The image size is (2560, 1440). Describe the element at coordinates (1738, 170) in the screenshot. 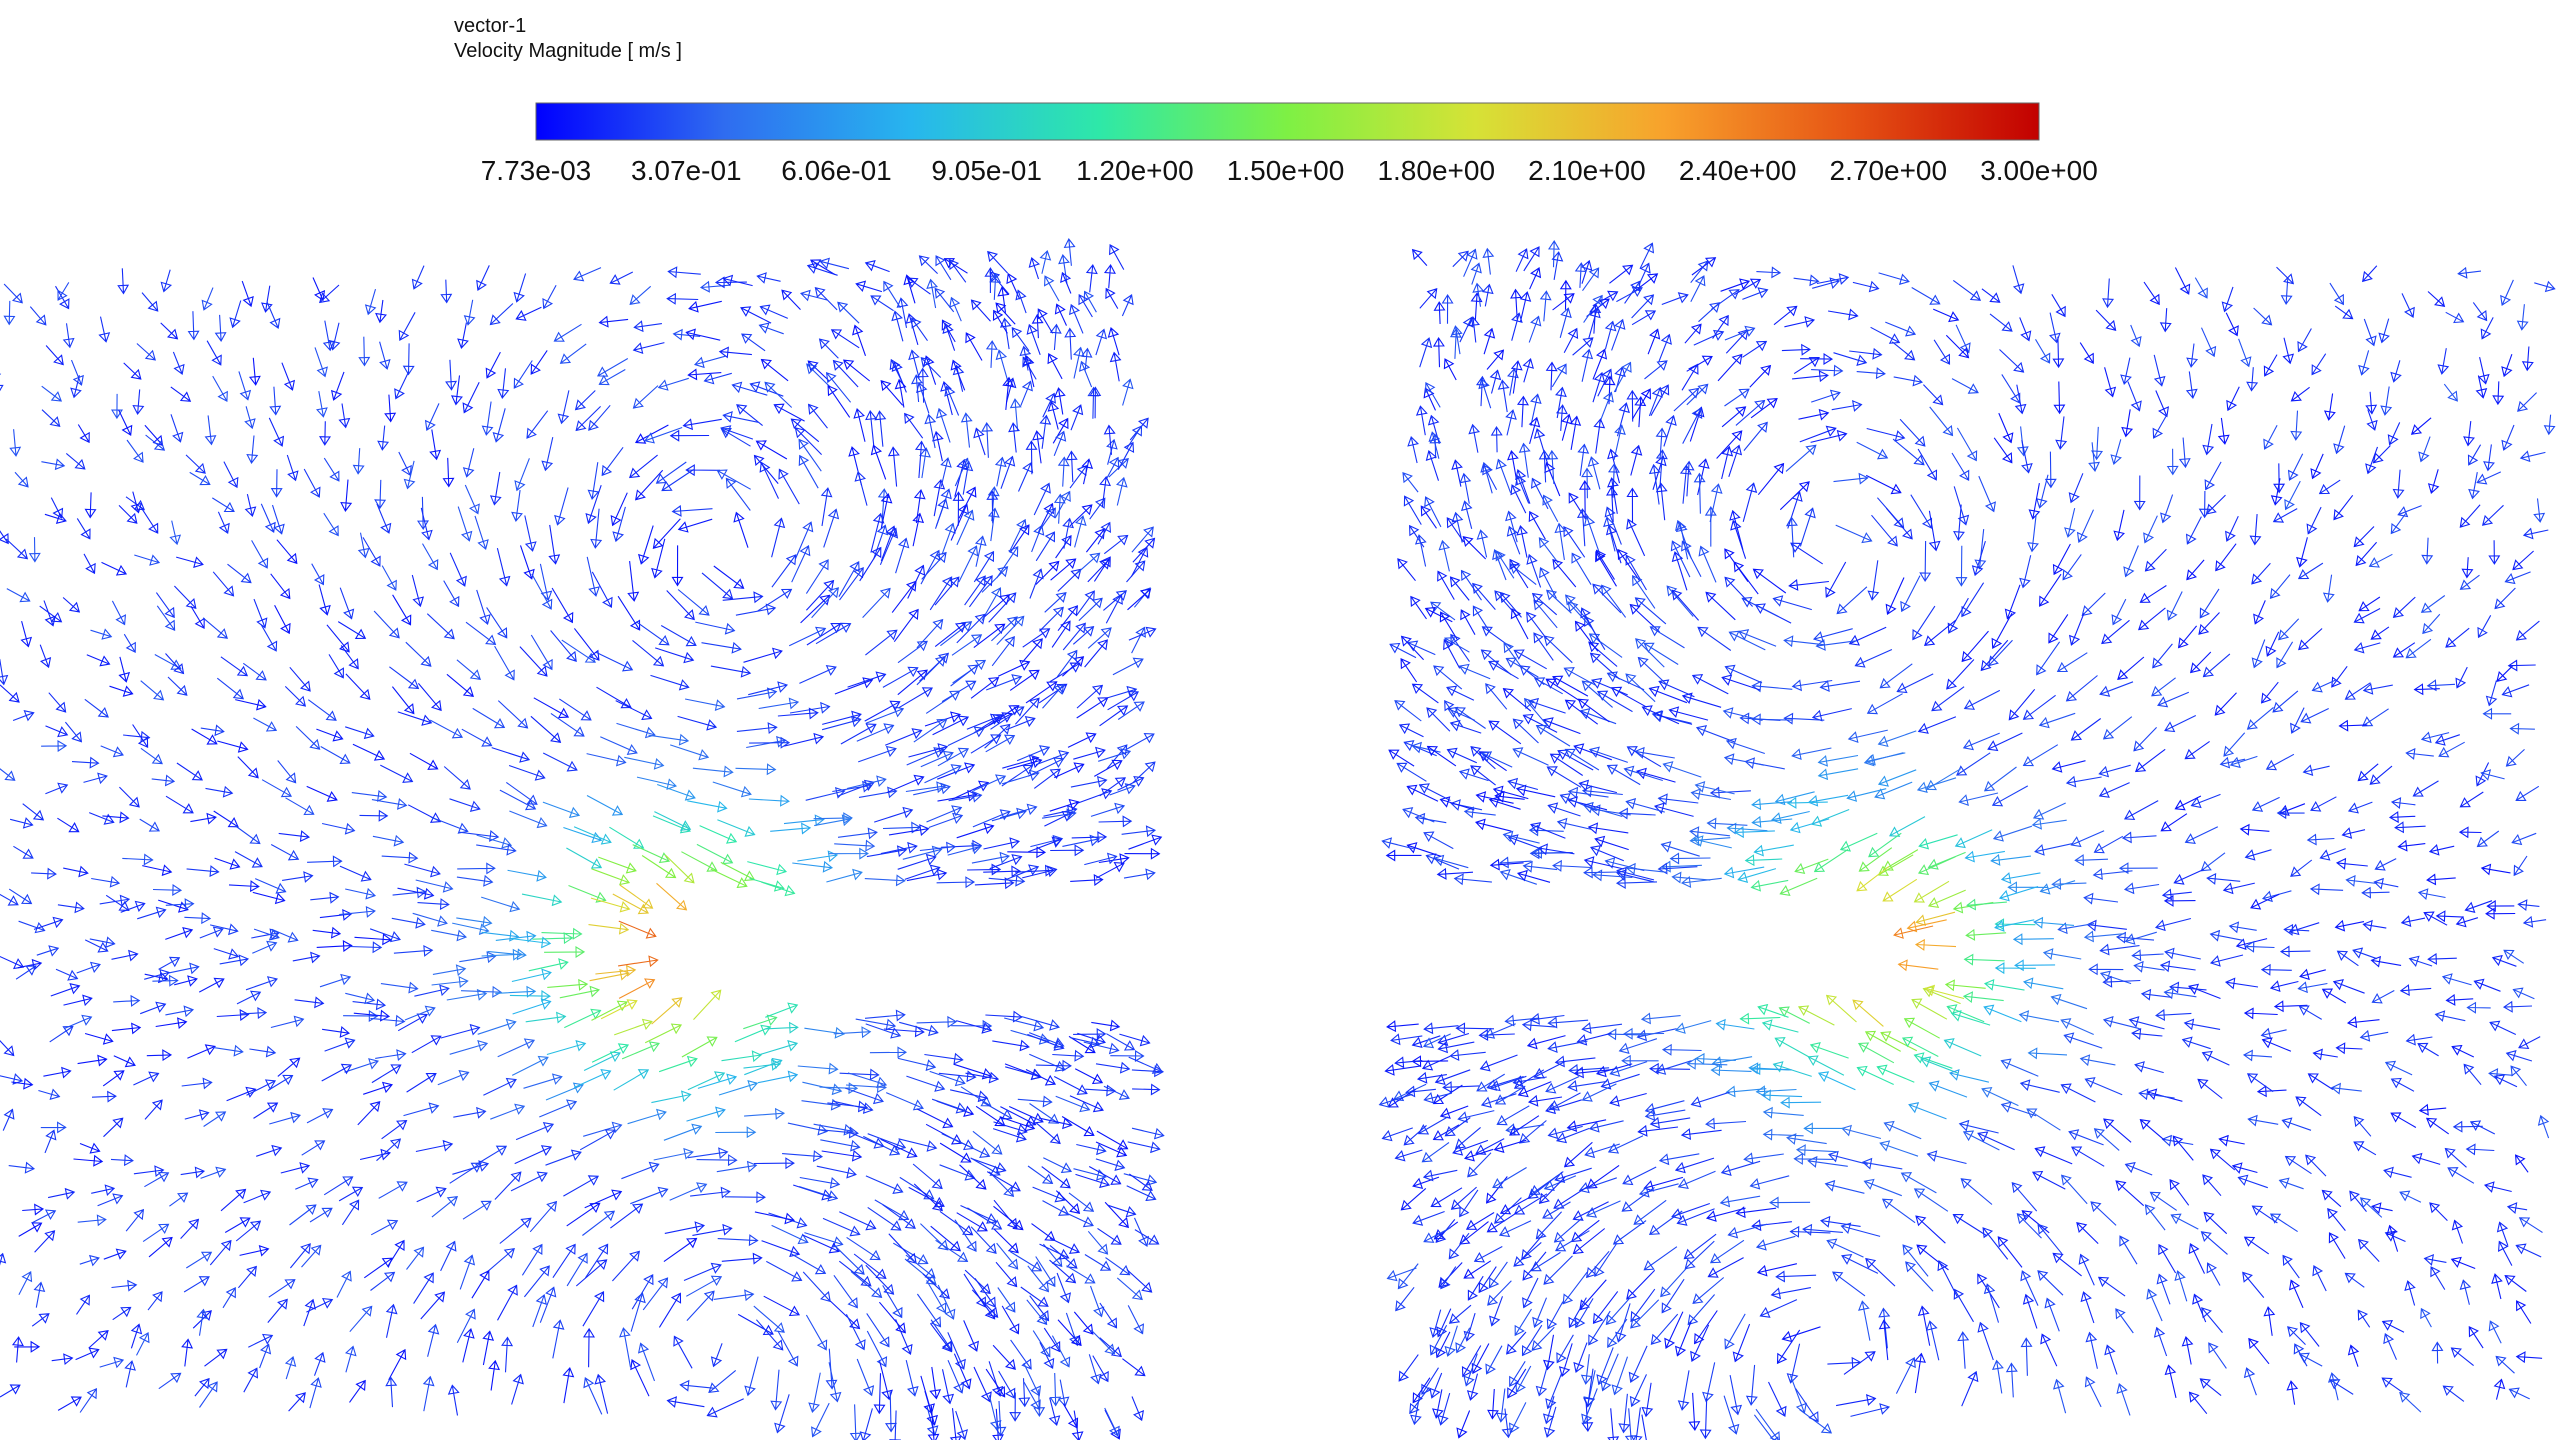

I see `tick-label: 2.40e+00` at that location.